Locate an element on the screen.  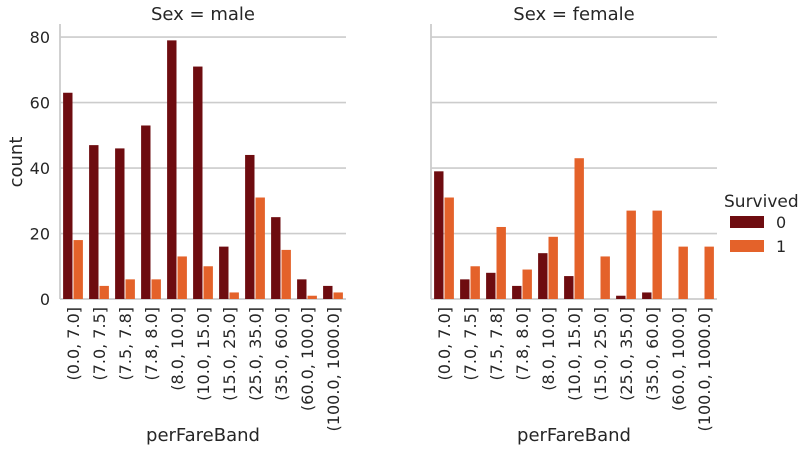
legend-label: 1 is located at coordinates (781, 246).